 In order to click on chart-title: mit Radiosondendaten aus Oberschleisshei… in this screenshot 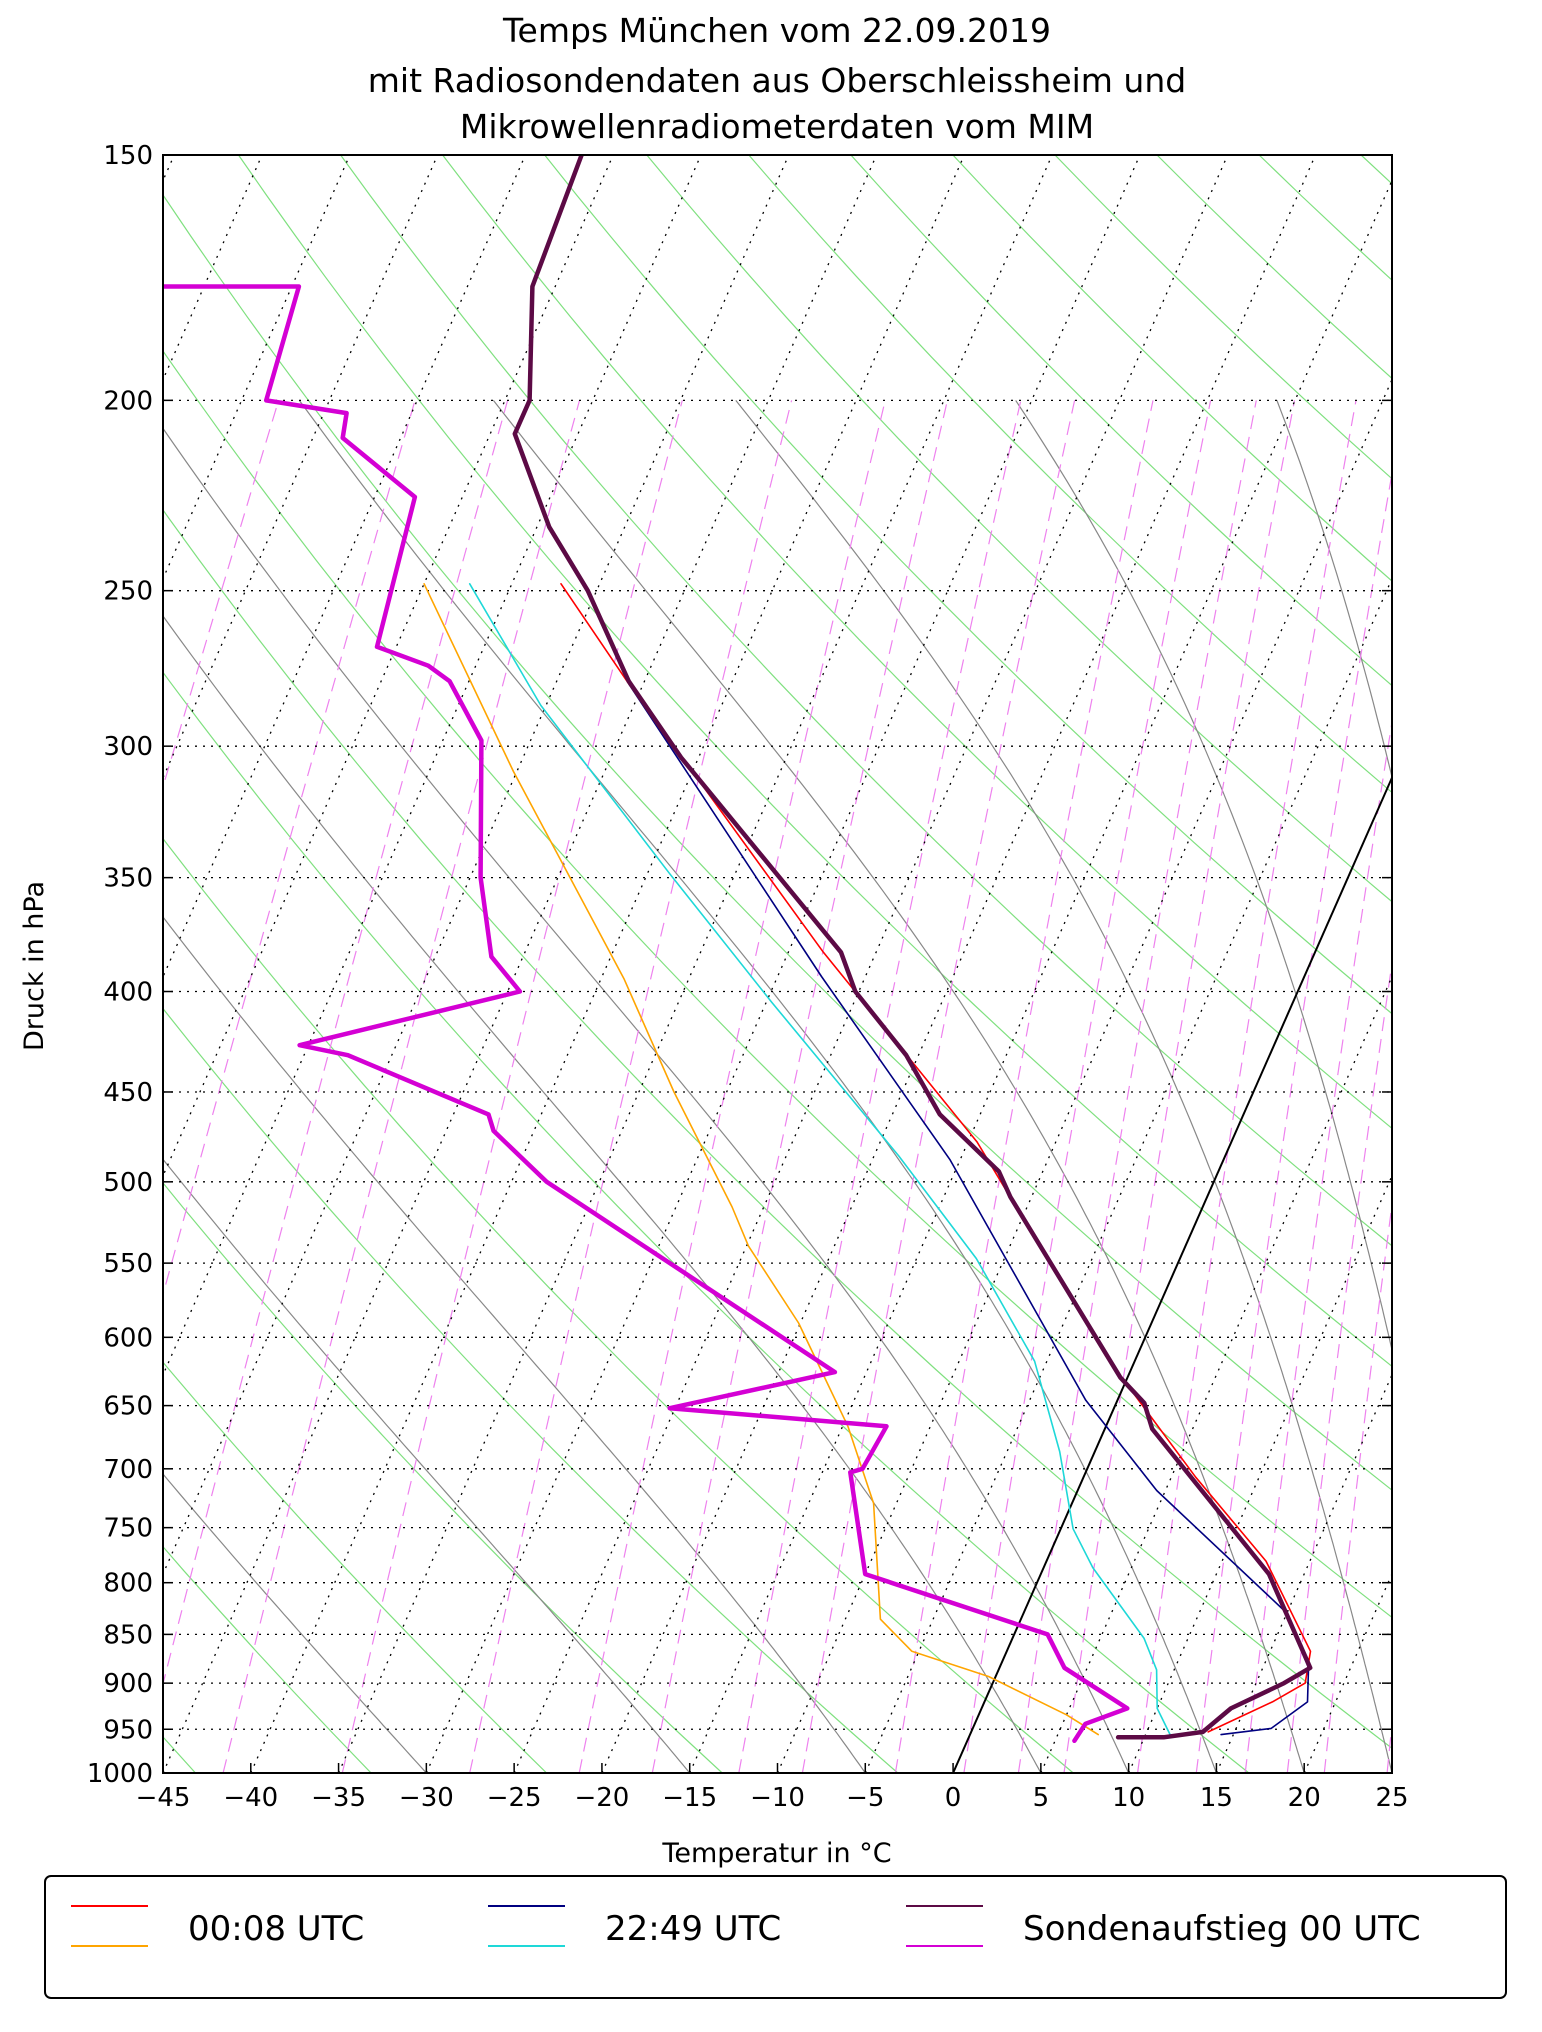, I will do `click(777, 80)`.